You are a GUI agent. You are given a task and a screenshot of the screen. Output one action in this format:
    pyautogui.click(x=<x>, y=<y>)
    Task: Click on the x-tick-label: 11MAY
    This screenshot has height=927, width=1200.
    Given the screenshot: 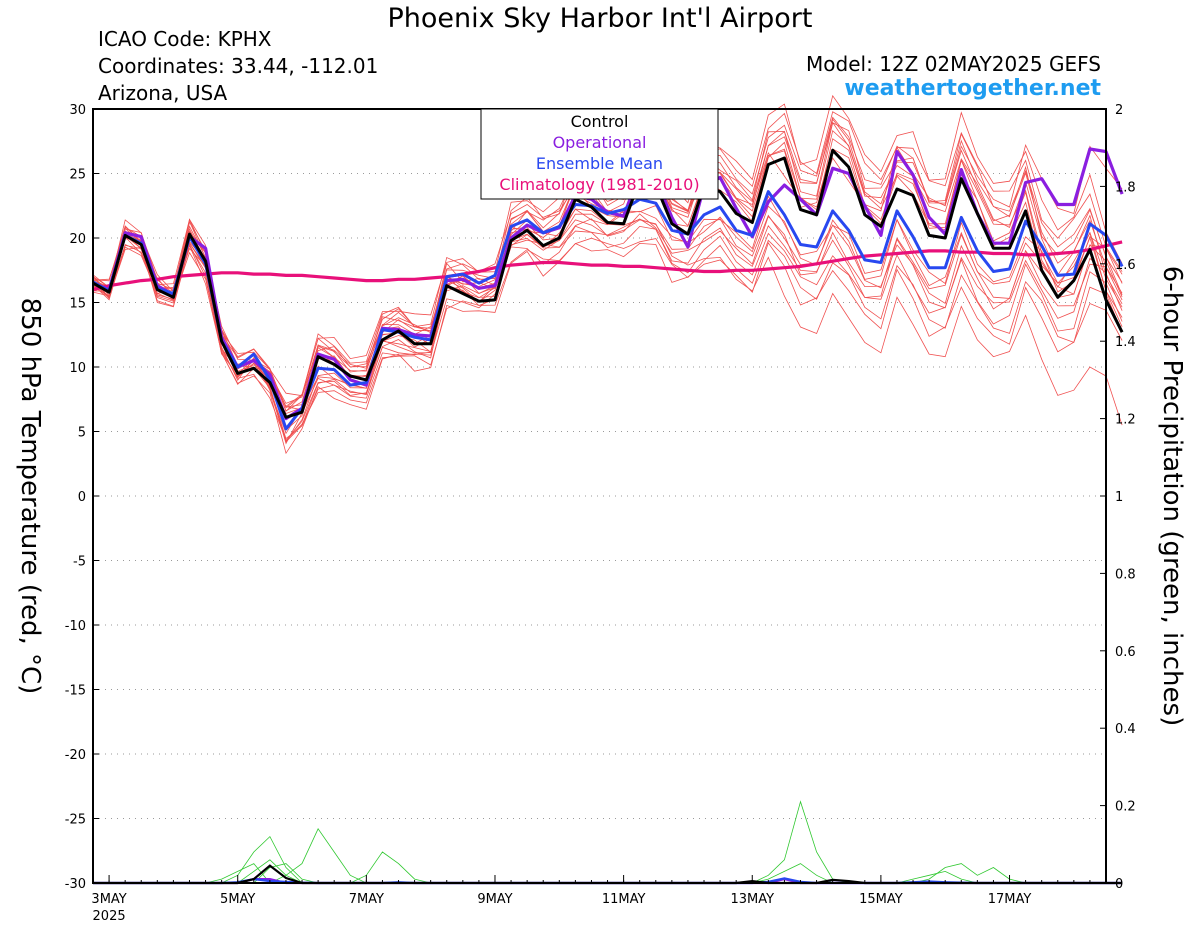 What is the action you would take?
    pyautogui.click(x=624, y=899)
    